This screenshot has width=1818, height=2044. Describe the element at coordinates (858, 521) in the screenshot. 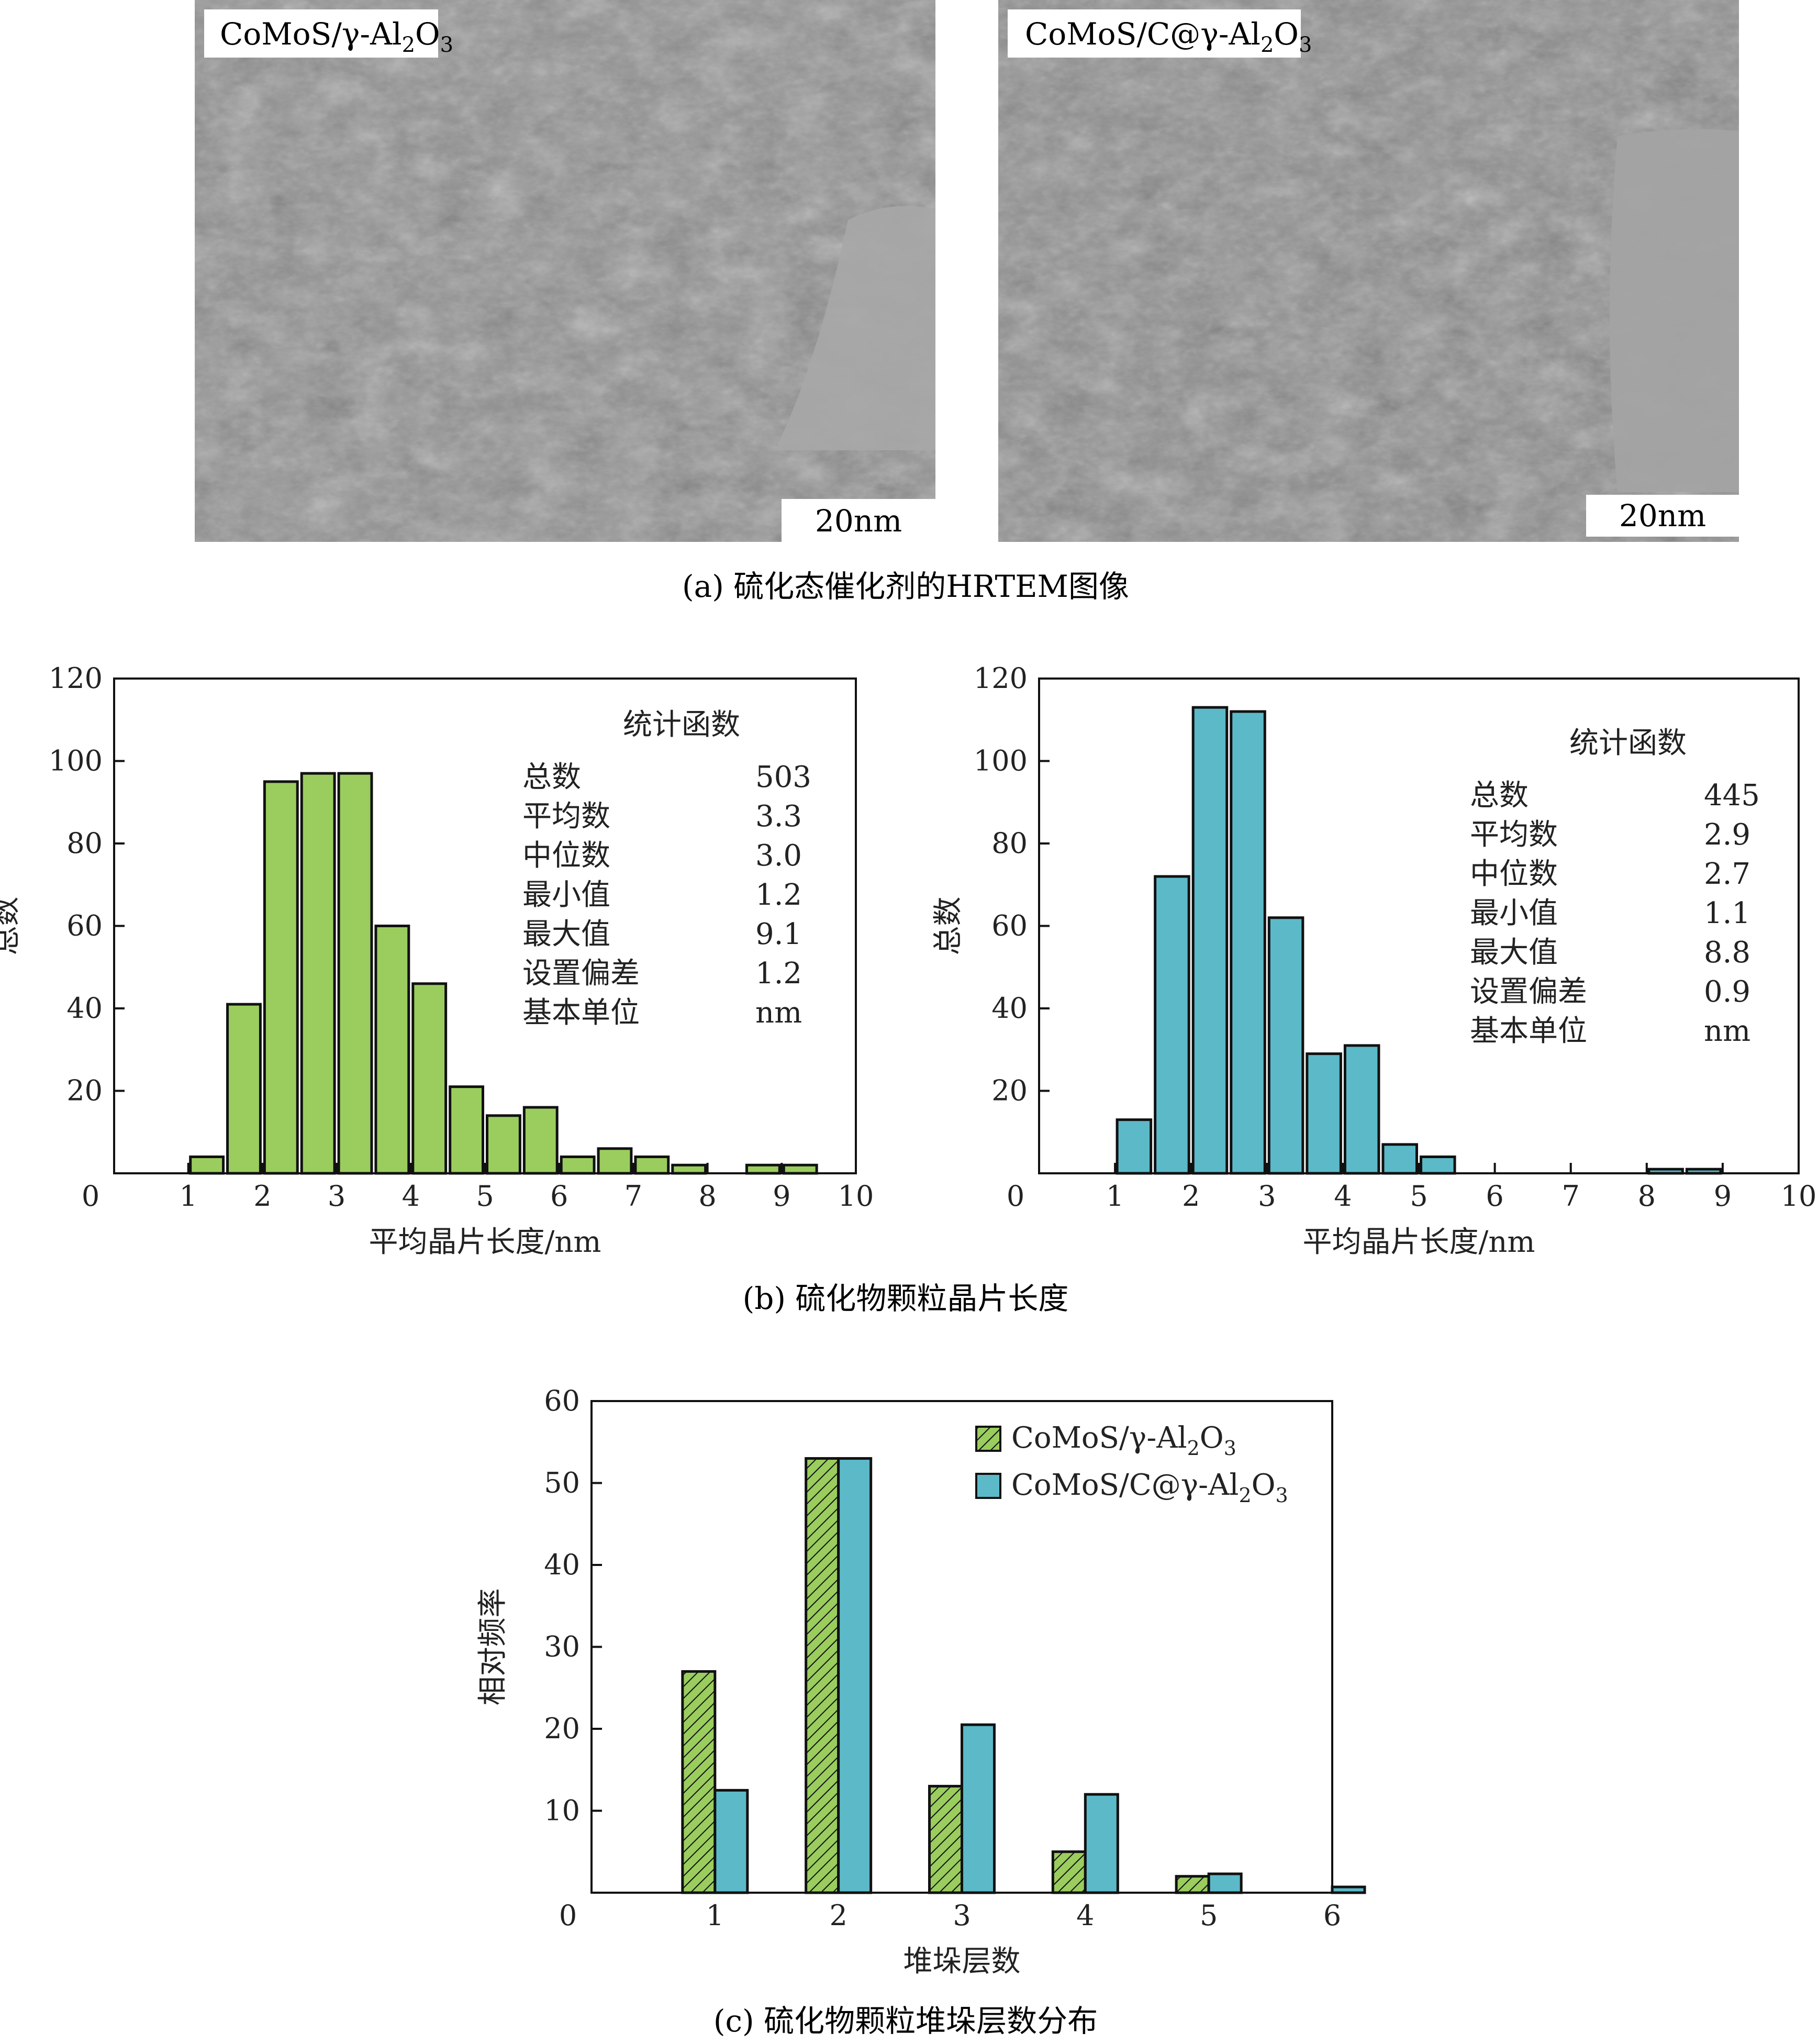

I see `scale-bar-left: 20nm` at that location.